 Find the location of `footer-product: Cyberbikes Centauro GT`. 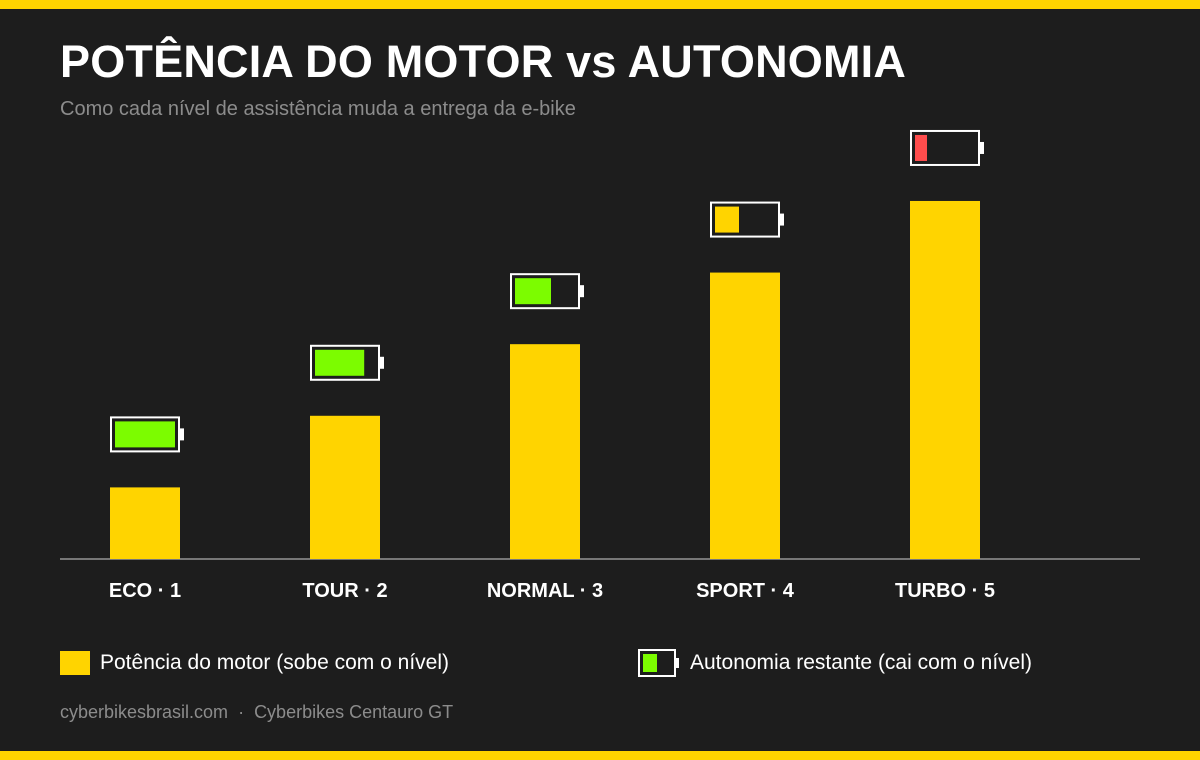

footer-product: Cyberbikes Centauro GT is located at coordinates (354, 712).